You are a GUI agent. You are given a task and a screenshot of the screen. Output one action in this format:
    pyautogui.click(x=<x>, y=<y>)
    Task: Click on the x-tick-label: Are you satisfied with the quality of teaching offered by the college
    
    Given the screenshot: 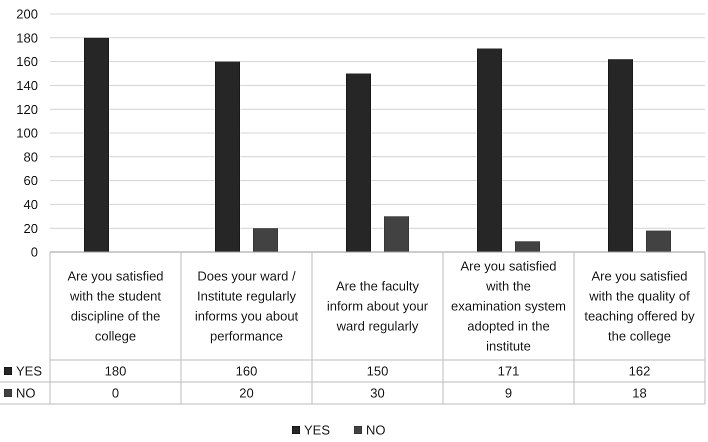 What is the action you would take?
    pyautogui.click(x=640, y=306)
    